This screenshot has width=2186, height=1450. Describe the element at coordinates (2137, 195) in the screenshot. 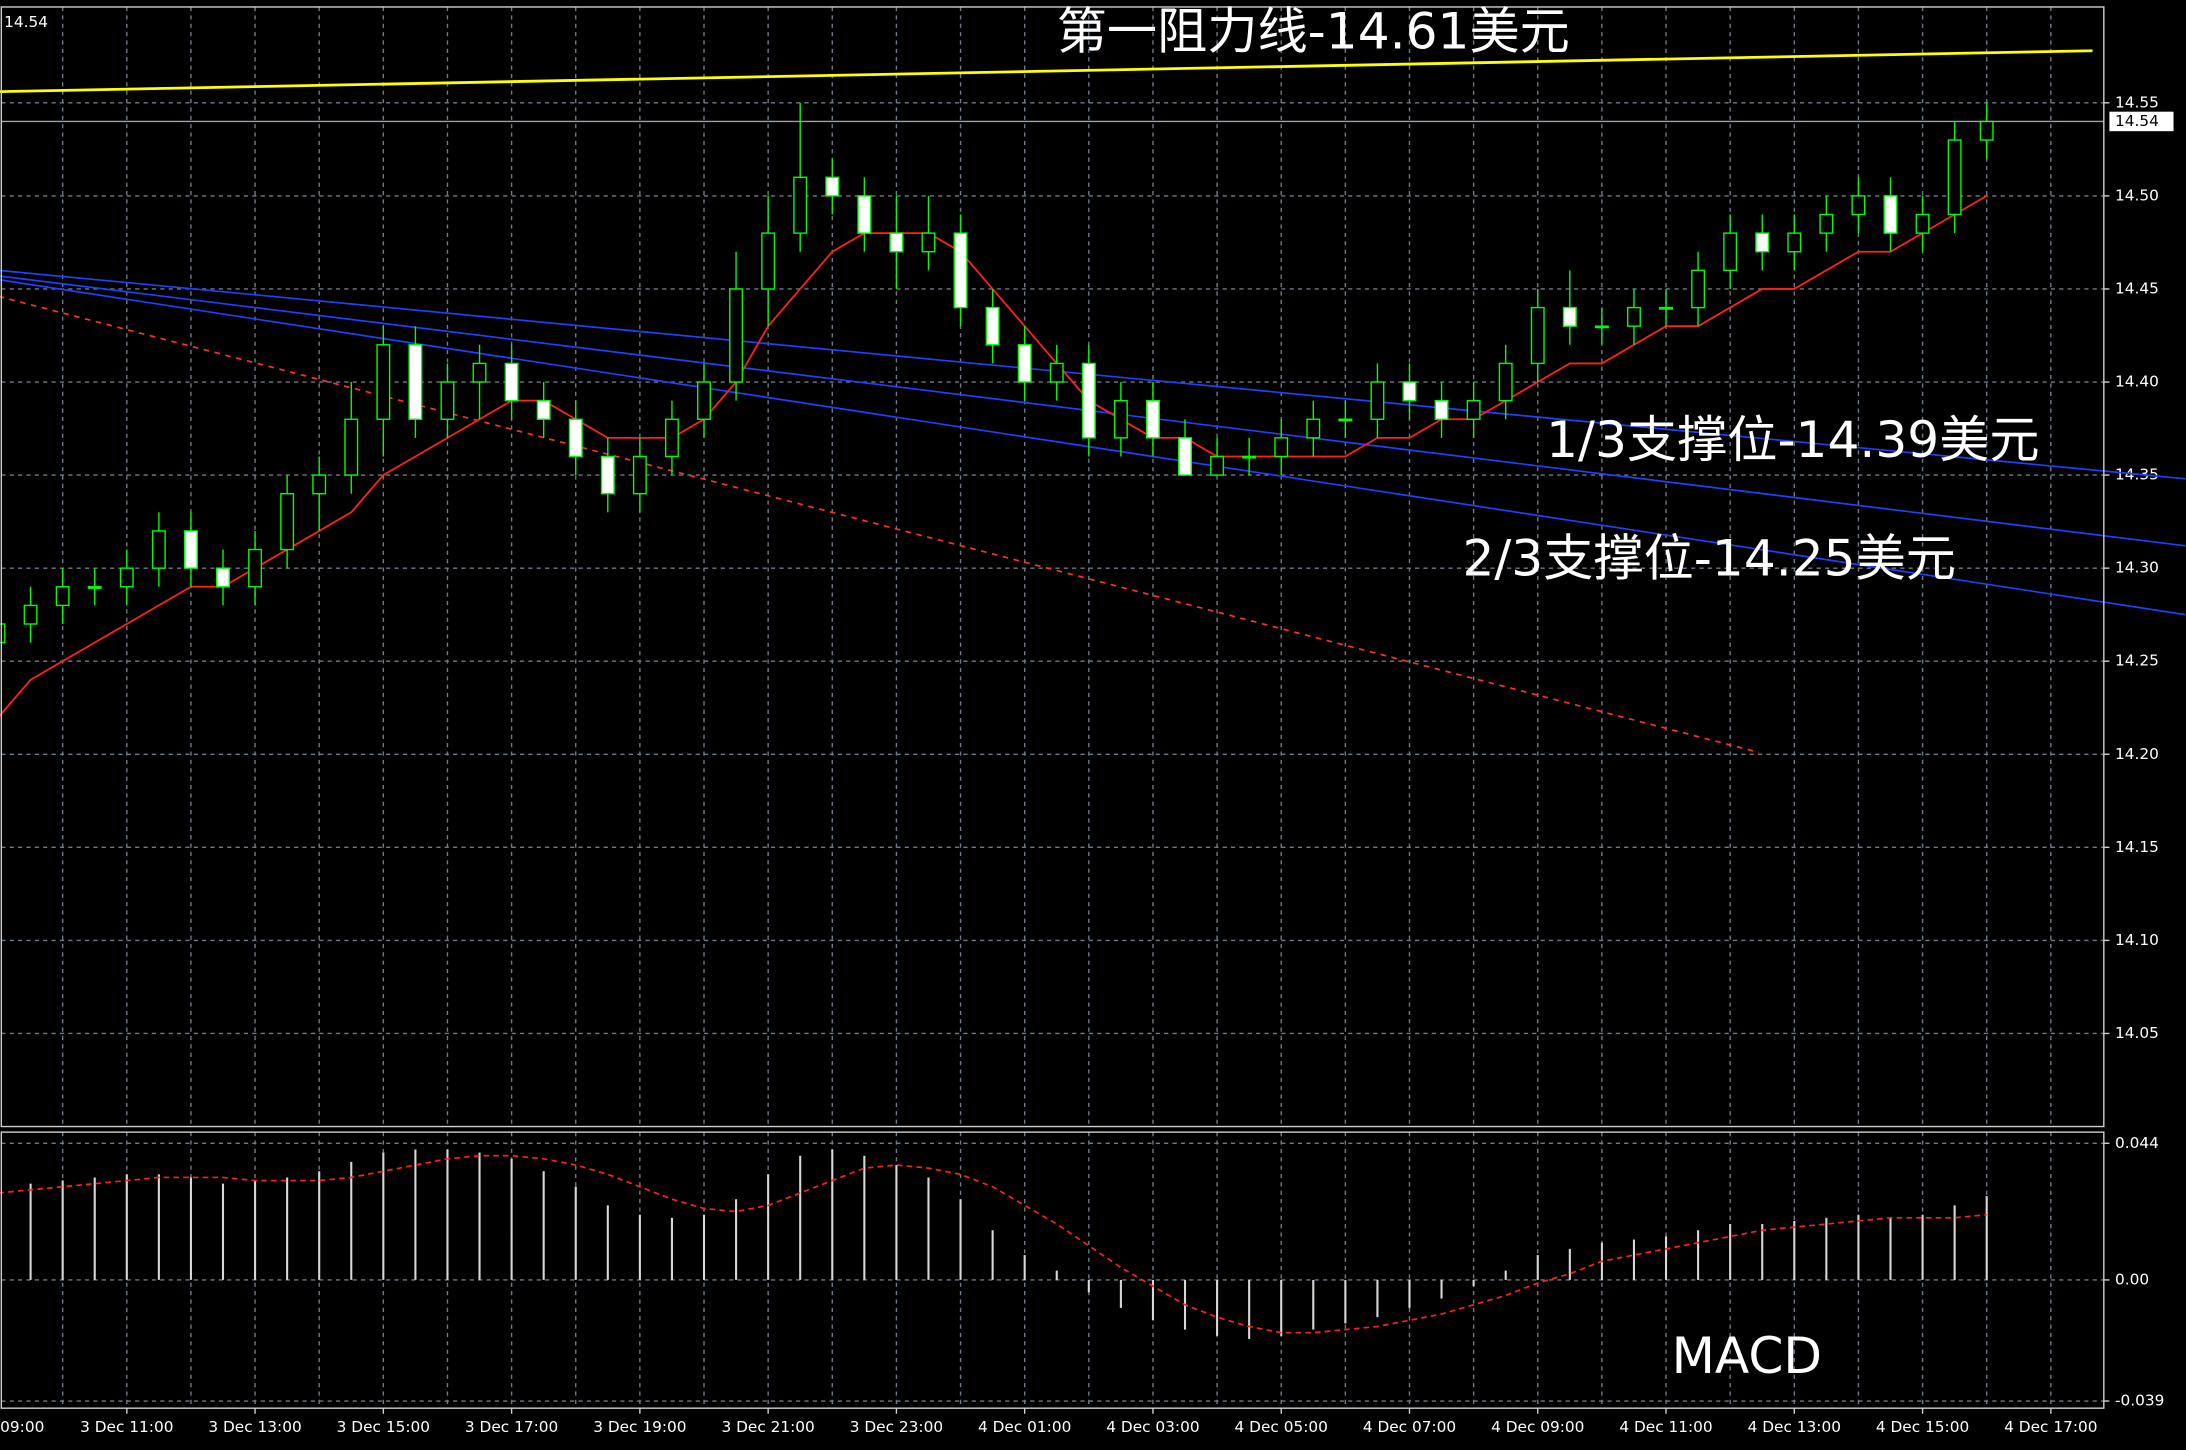

I see `y-tick-label: 14.50` at that location.